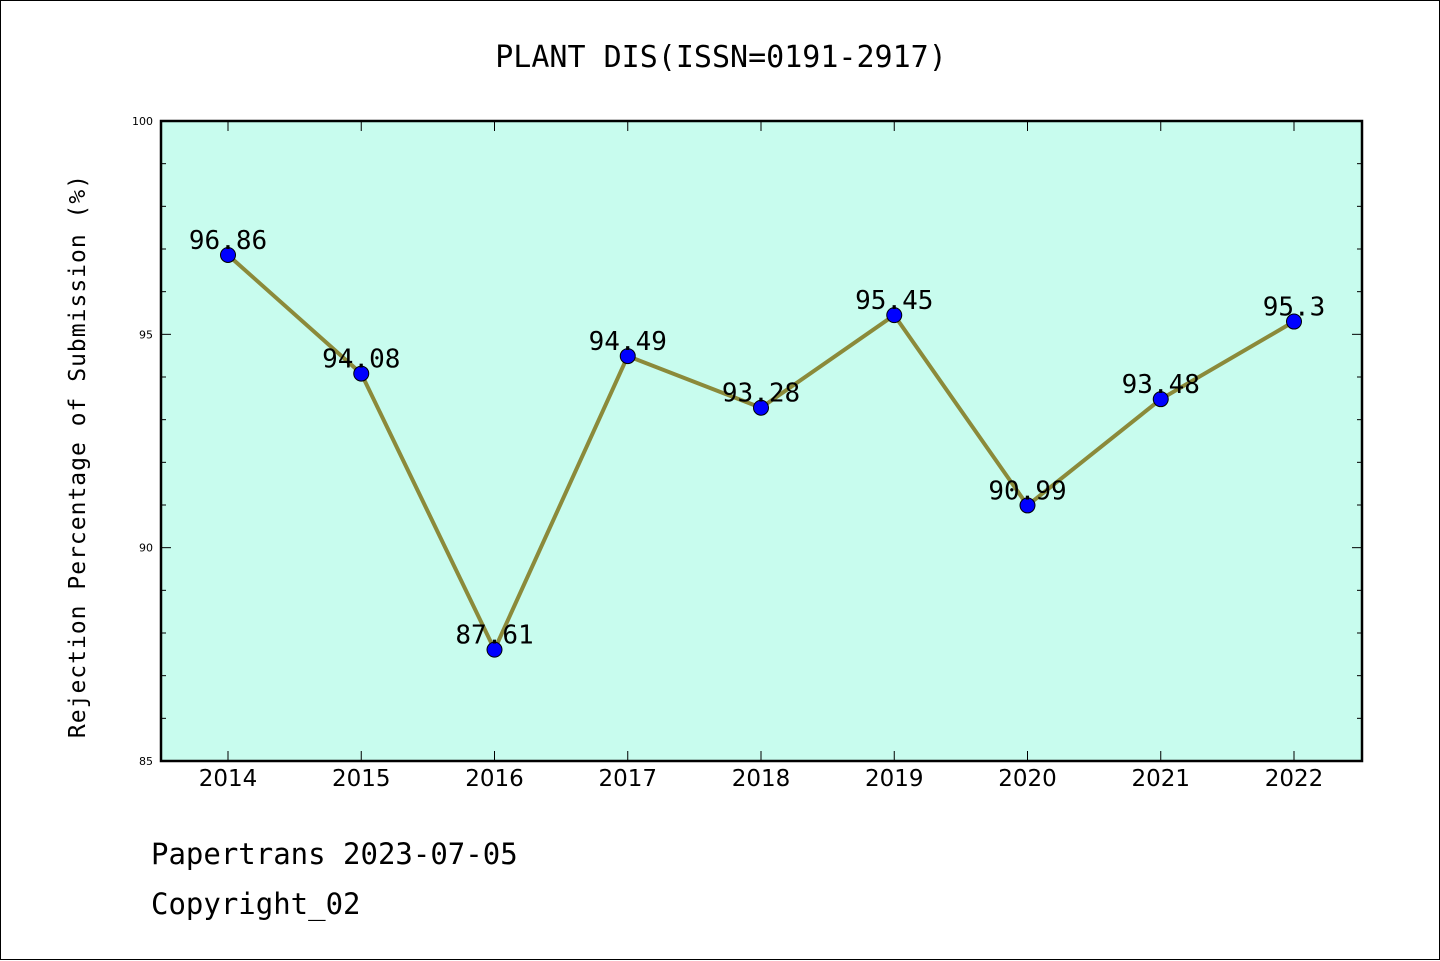 Image resolution: width=1440 pixels, height=961 pixels. What do you see at coordinates (894, 779) in the screenshot?
I see `x-tick-label: 2019` at bounding box center [894, 779].